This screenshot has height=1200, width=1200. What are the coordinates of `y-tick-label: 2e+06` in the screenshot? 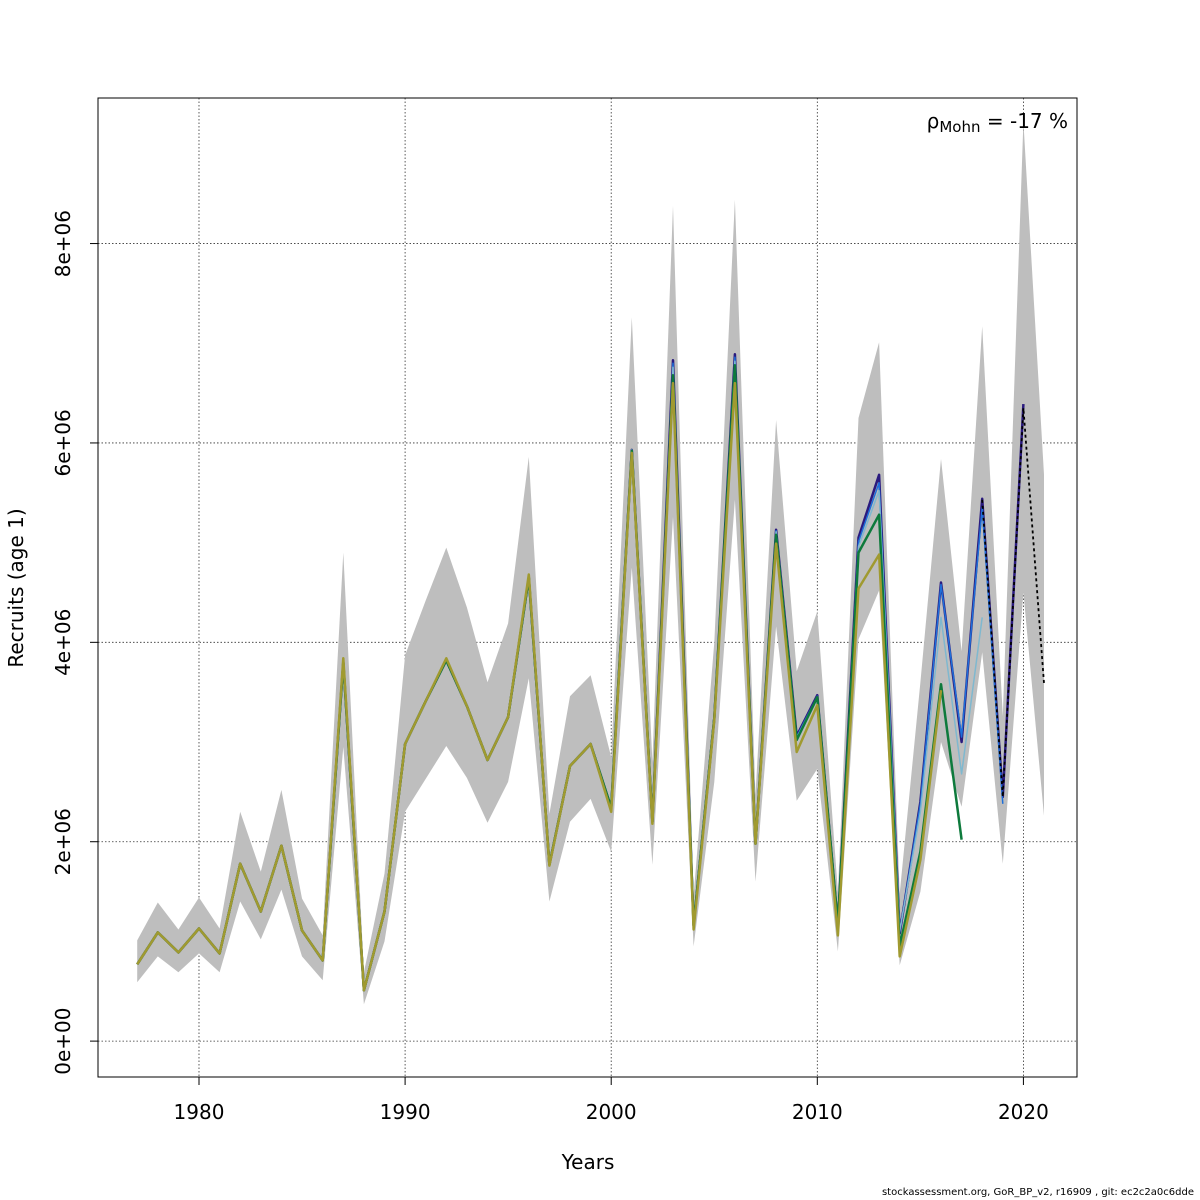 It's located at (63, 841).